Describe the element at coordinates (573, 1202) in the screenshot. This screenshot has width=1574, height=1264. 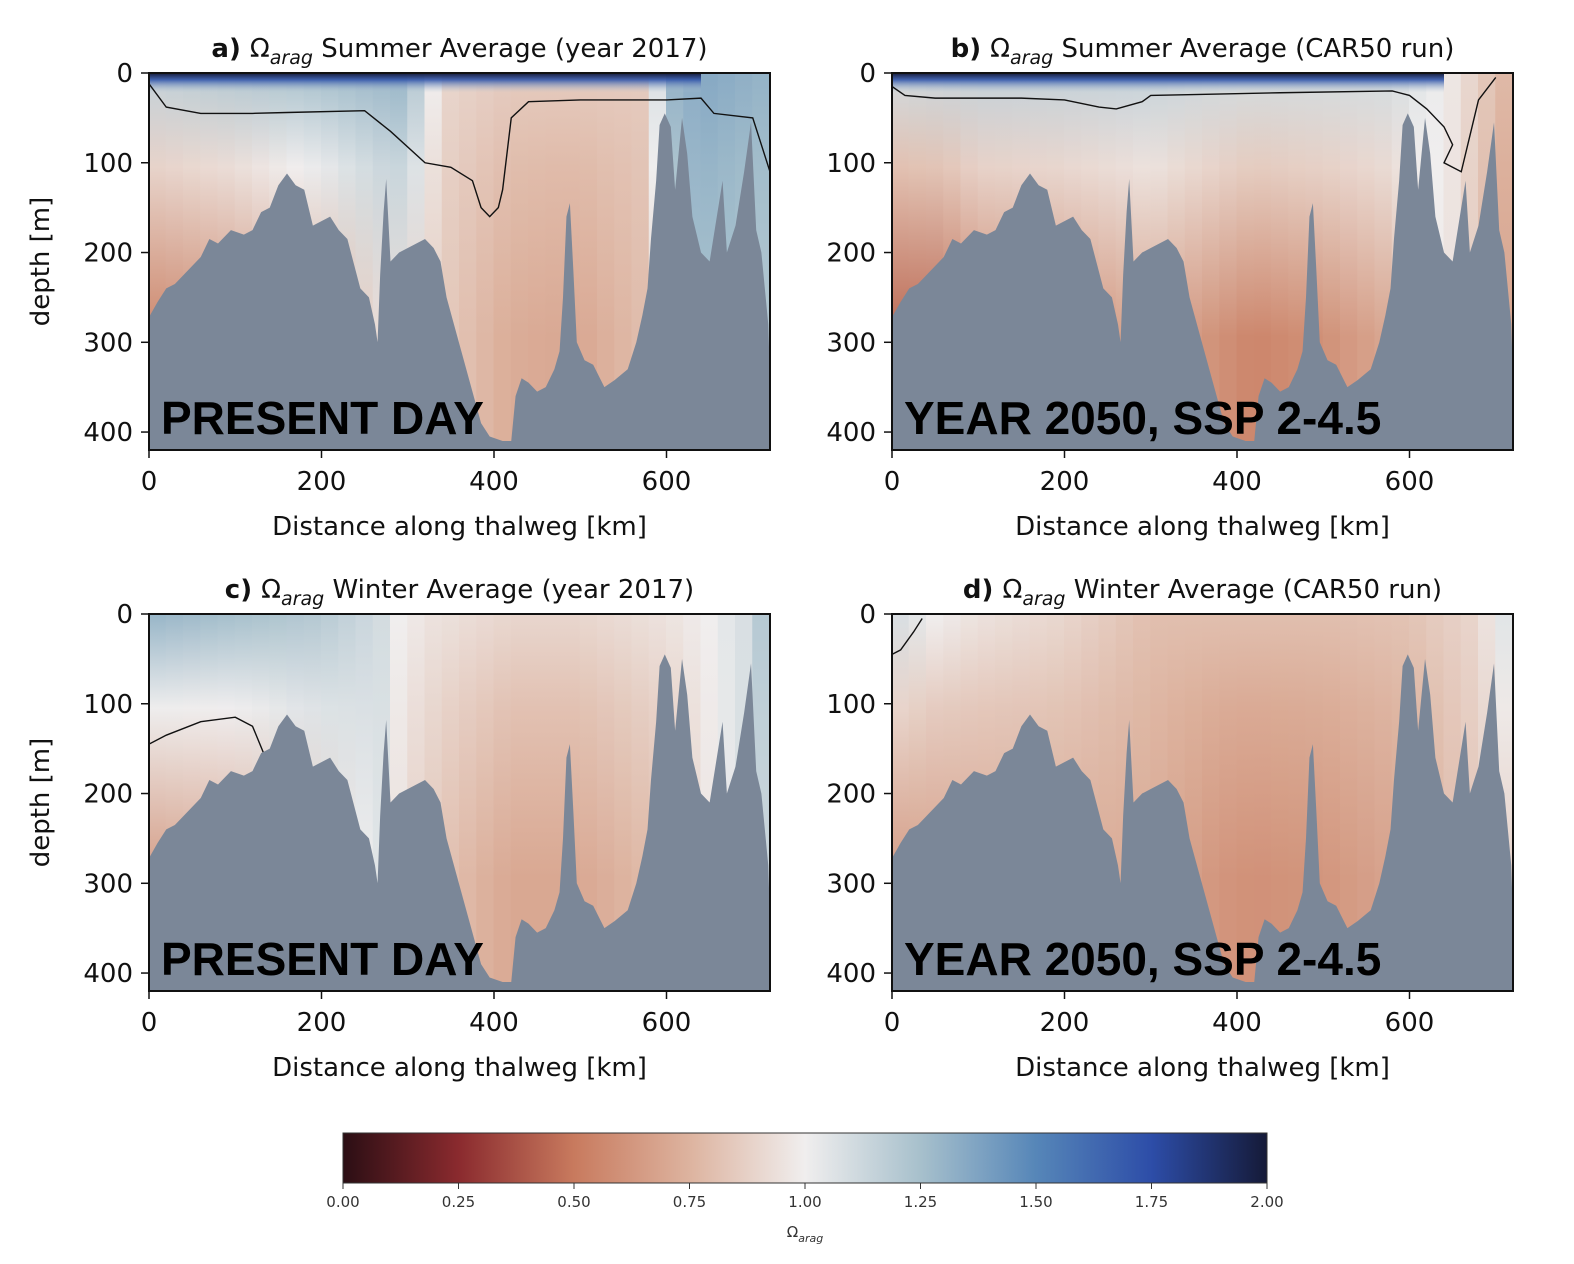
I see `colorbar-tick-label: 0.50` at that location.